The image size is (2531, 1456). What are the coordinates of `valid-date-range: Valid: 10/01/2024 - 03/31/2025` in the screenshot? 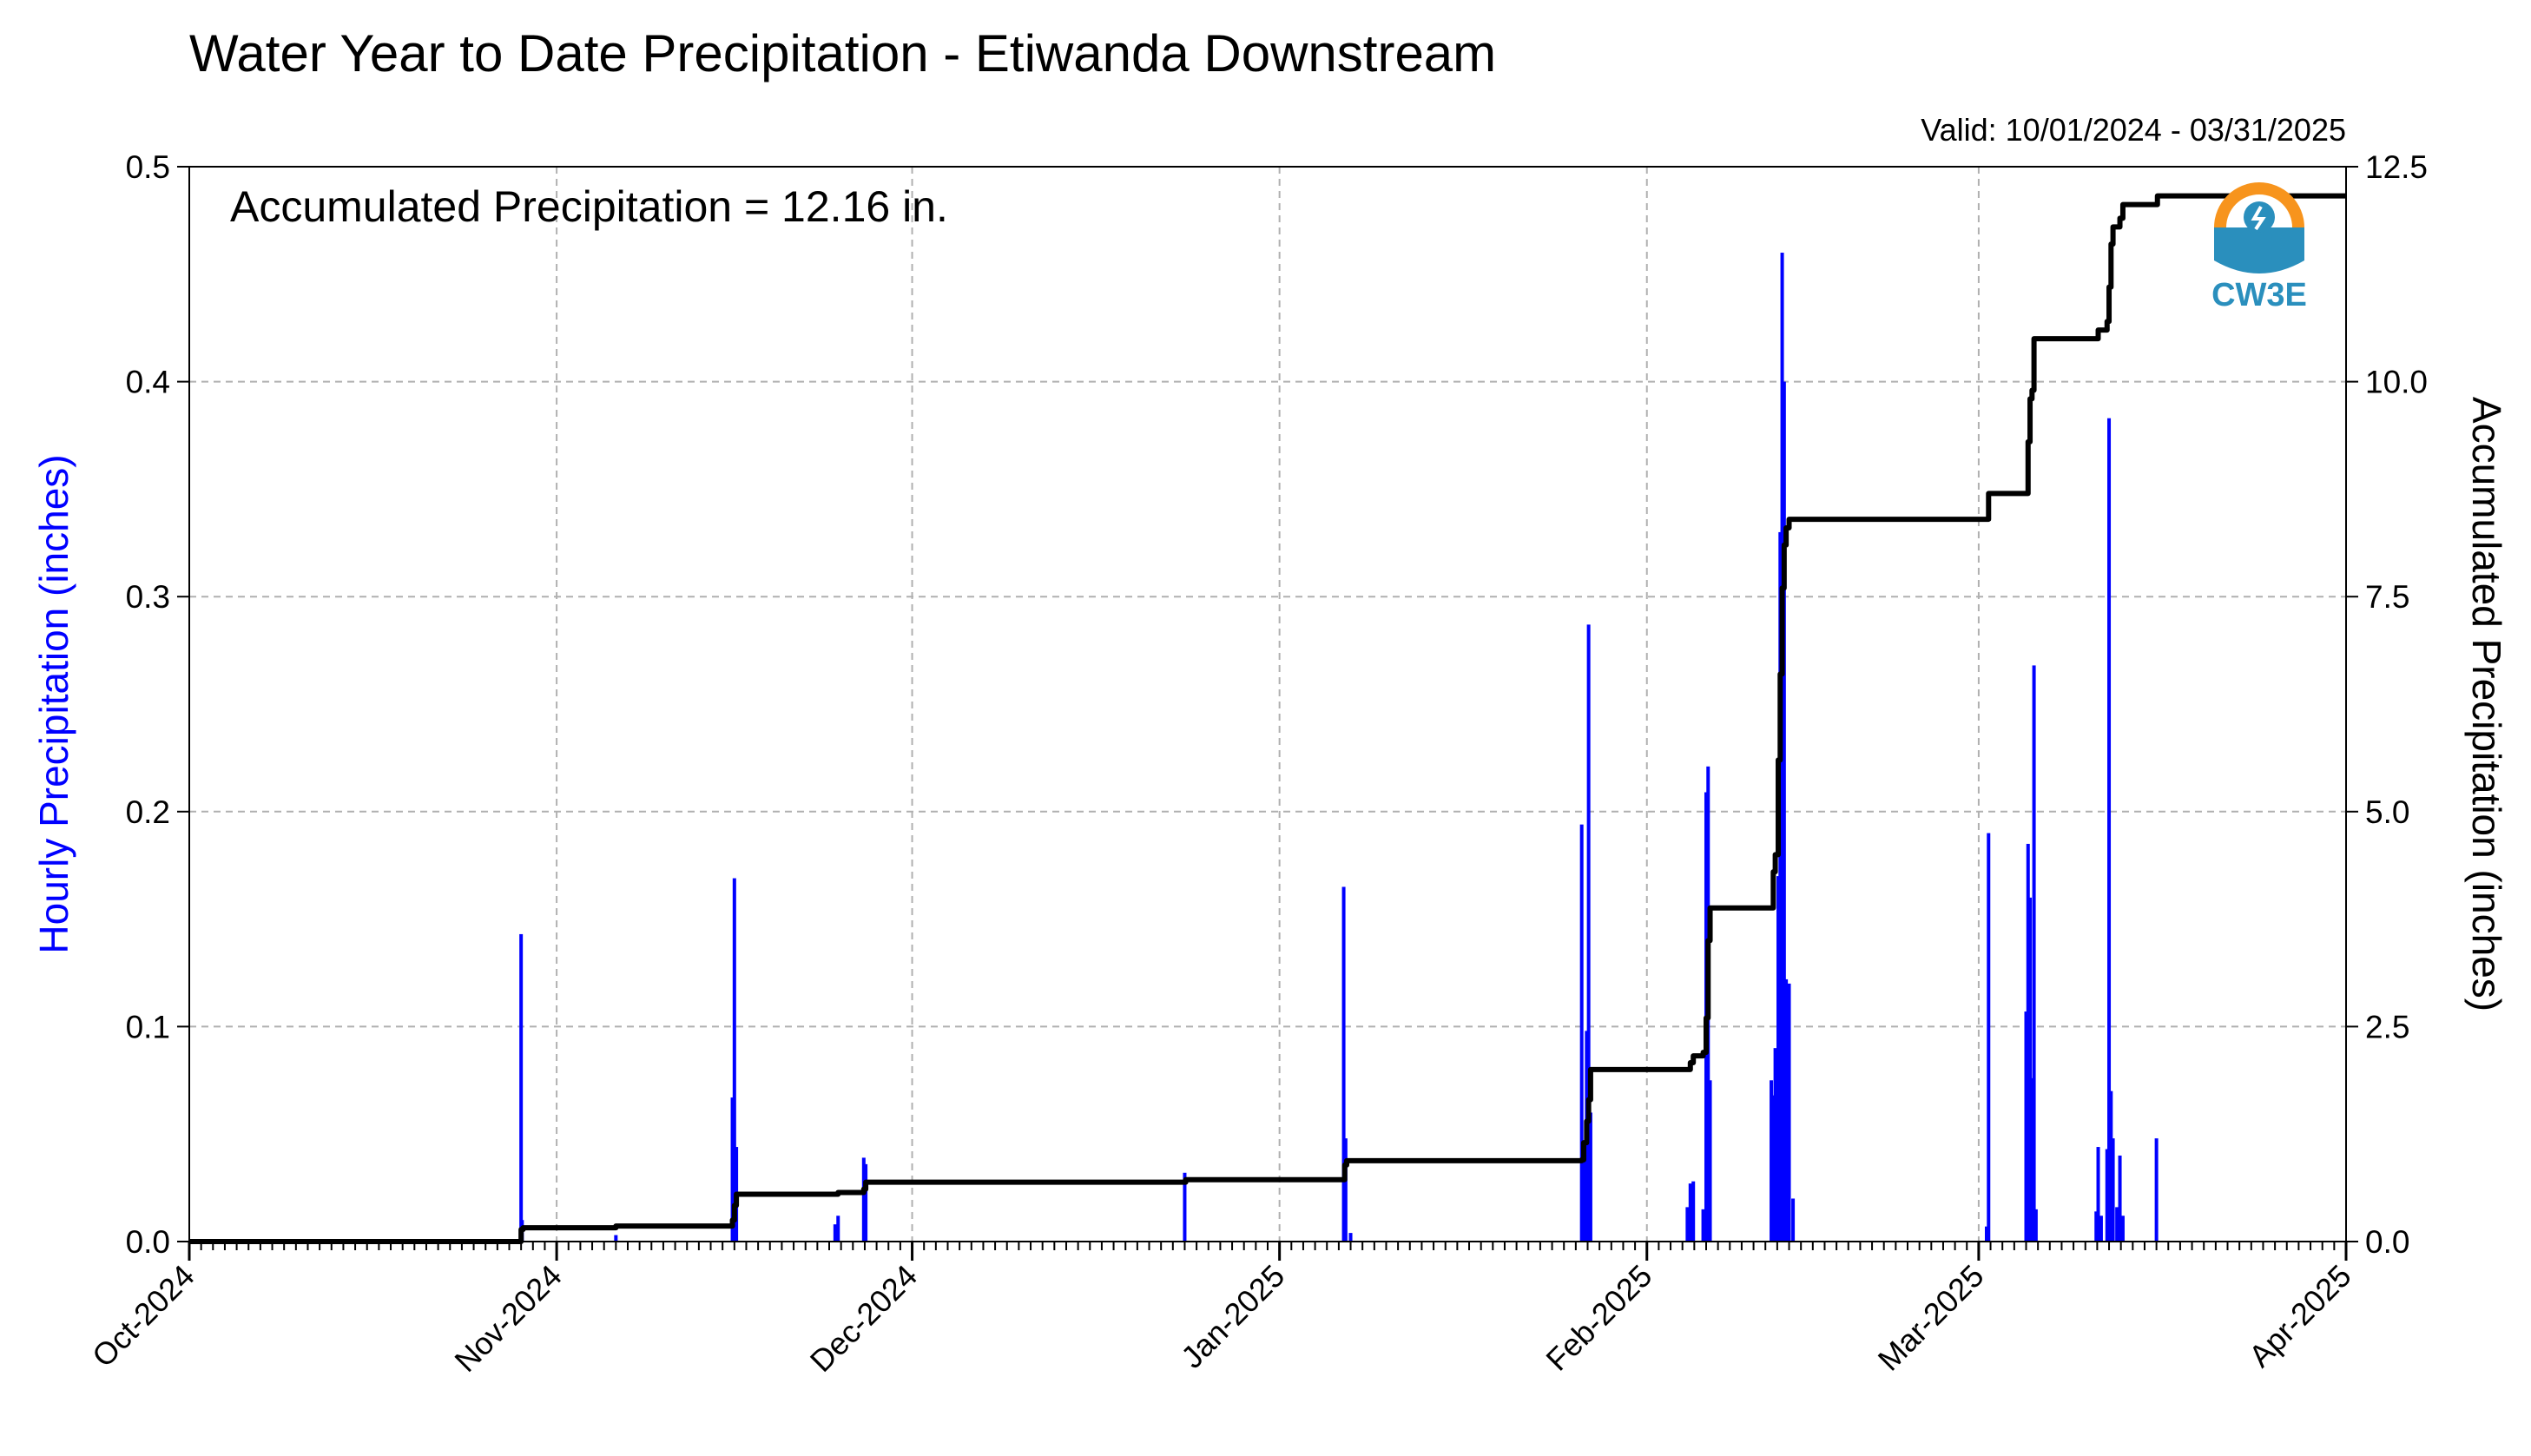 It's located at (2133, 130).